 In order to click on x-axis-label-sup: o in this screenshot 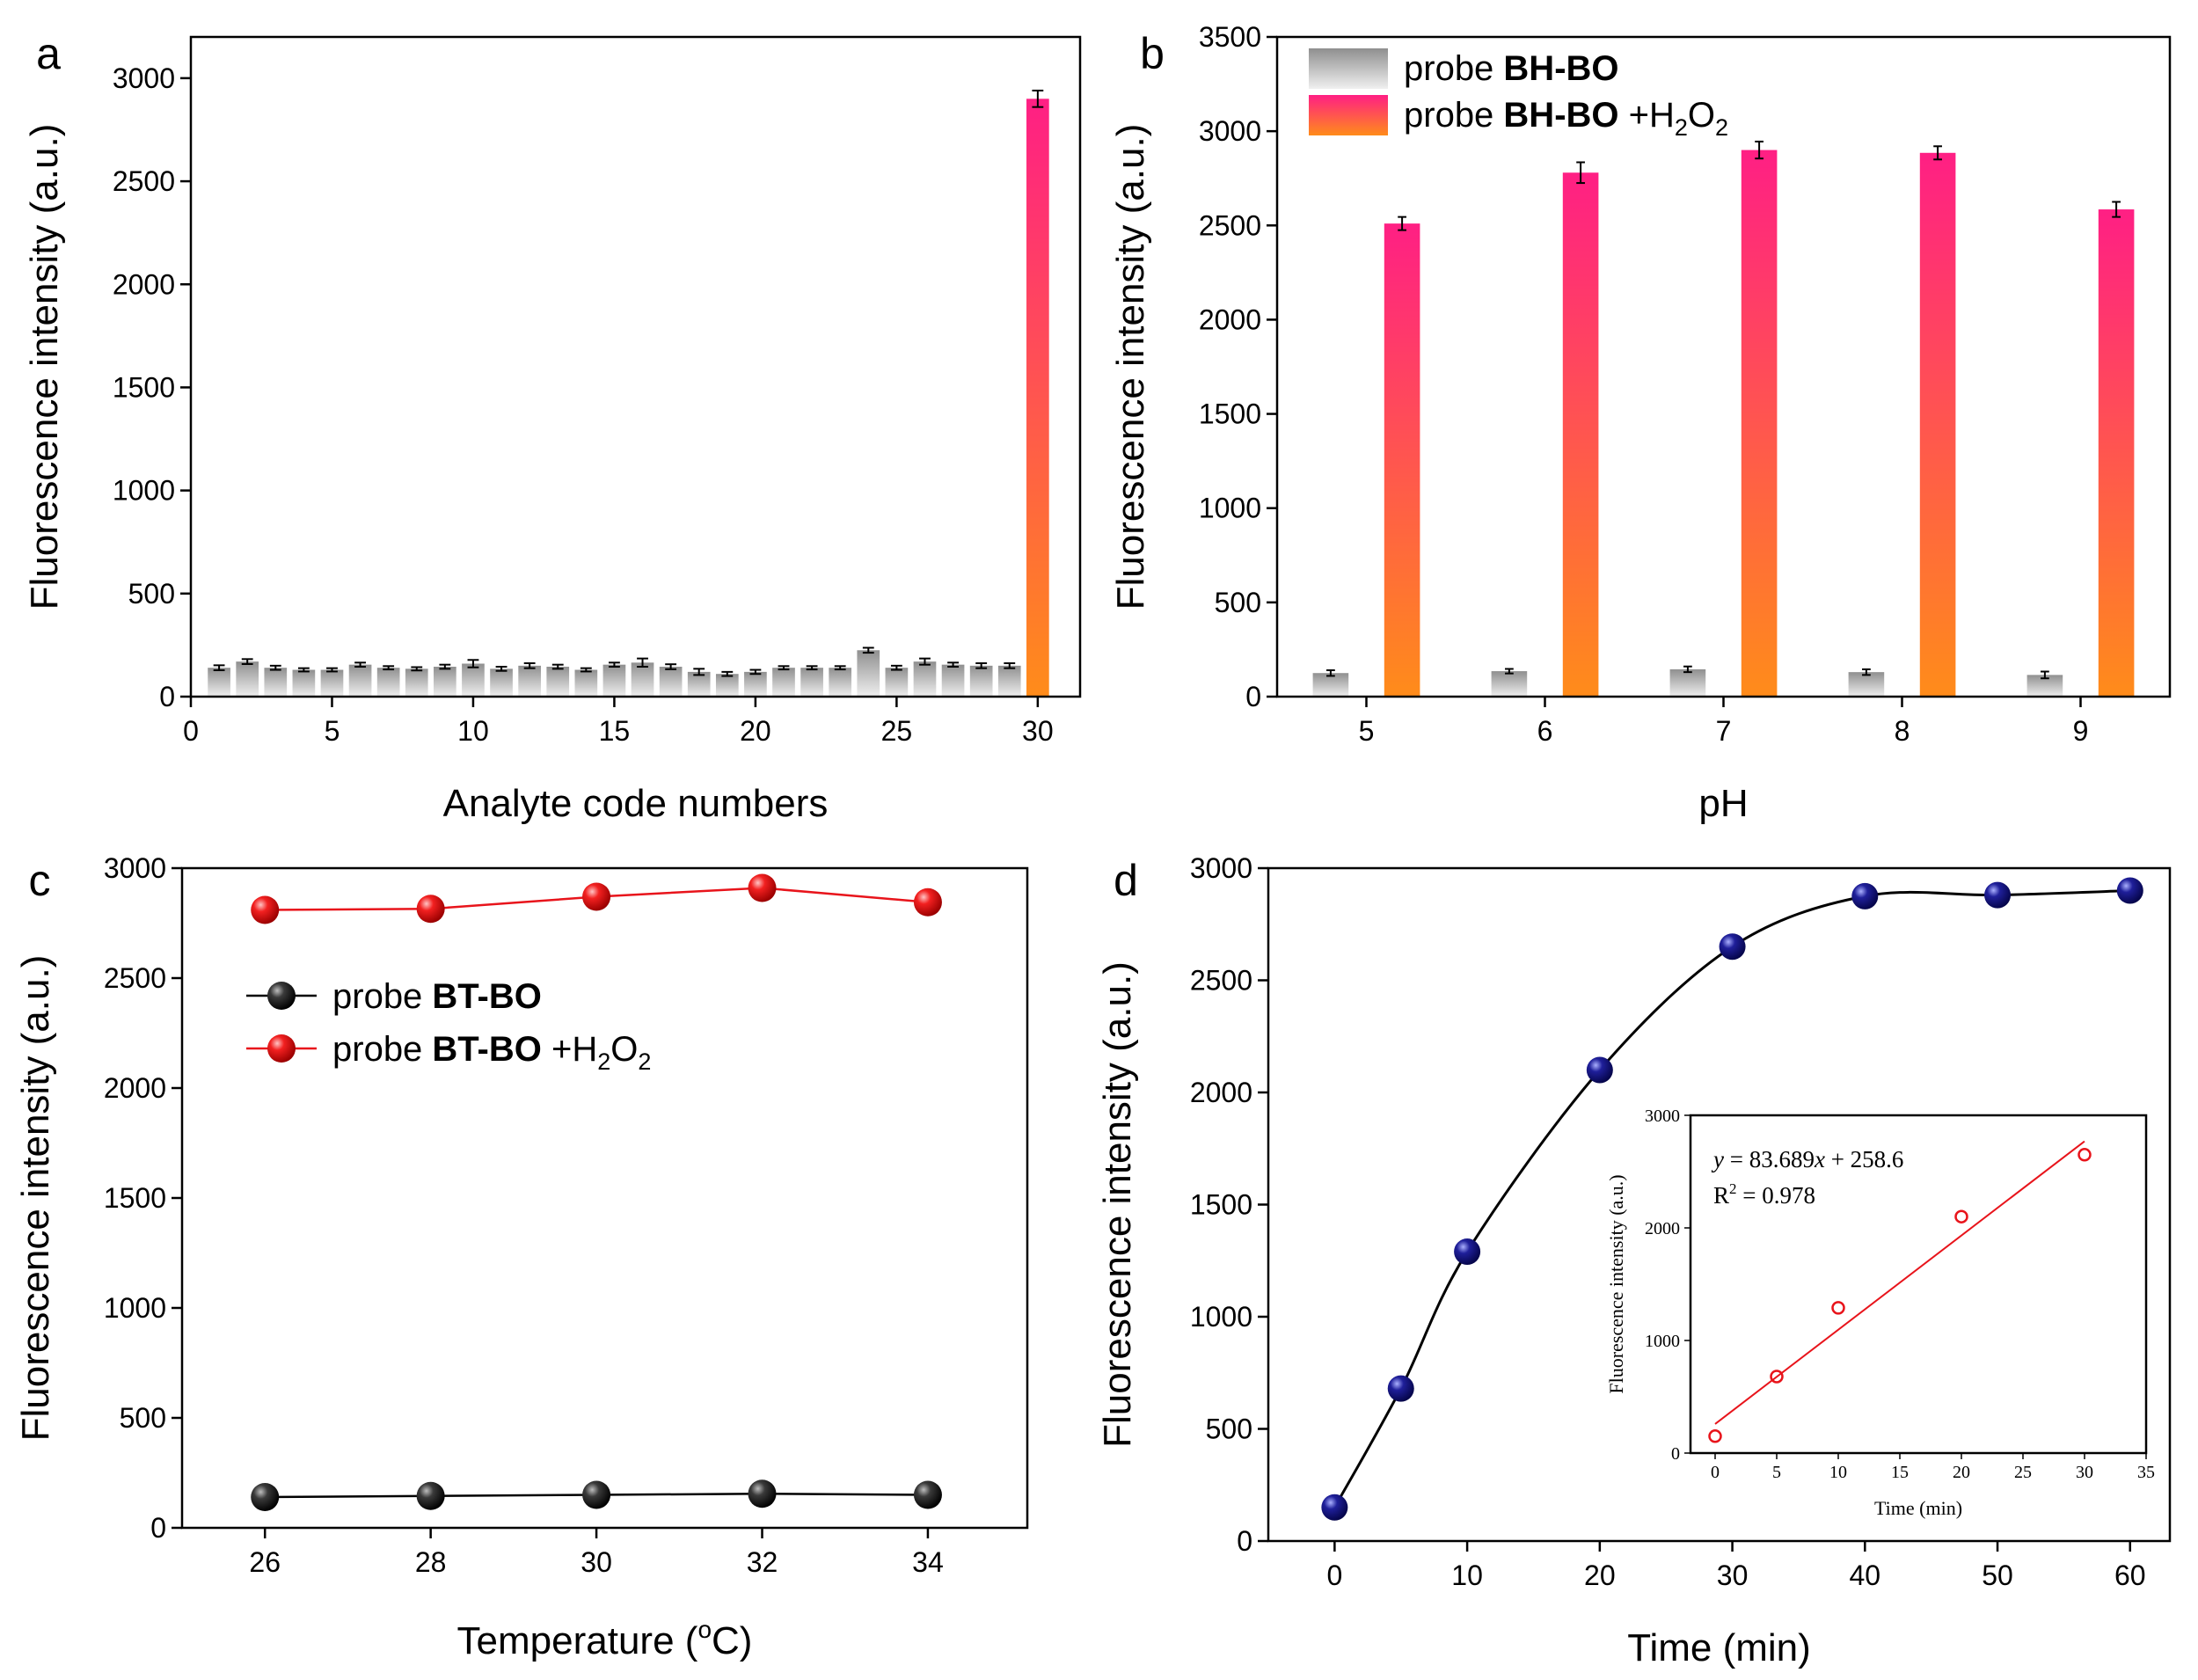, I will do `click(704, 1629)`.